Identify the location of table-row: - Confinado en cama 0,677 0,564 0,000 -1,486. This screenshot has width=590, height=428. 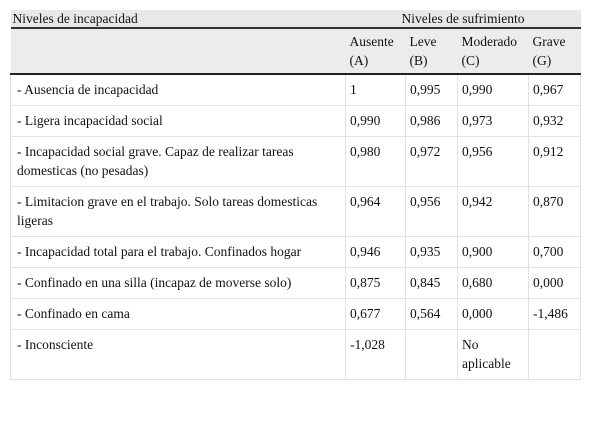
(296, 314).